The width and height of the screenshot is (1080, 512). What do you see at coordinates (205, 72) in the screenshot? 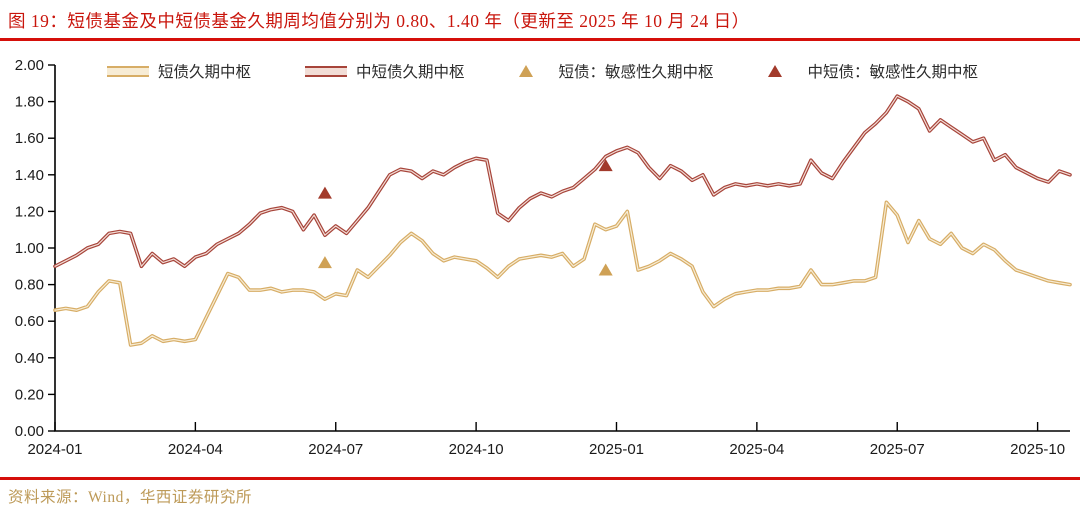
I see `legend-label: 短债久期中枢` at bounding box center [205, 72].